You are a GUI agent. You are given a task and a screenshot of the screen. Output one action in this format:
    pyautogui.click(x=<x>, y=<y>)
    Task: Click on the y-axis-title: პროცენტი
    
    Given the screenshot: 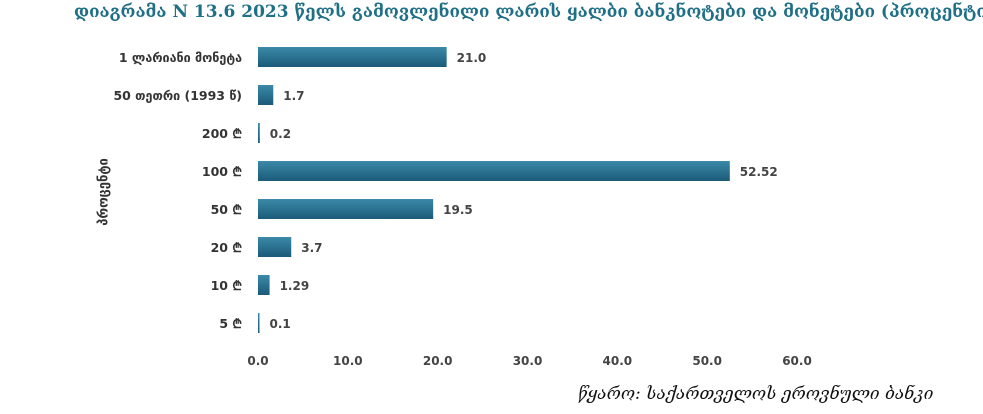 What is the action you would take?
    pyautogui.click(x=104, y=192)
    